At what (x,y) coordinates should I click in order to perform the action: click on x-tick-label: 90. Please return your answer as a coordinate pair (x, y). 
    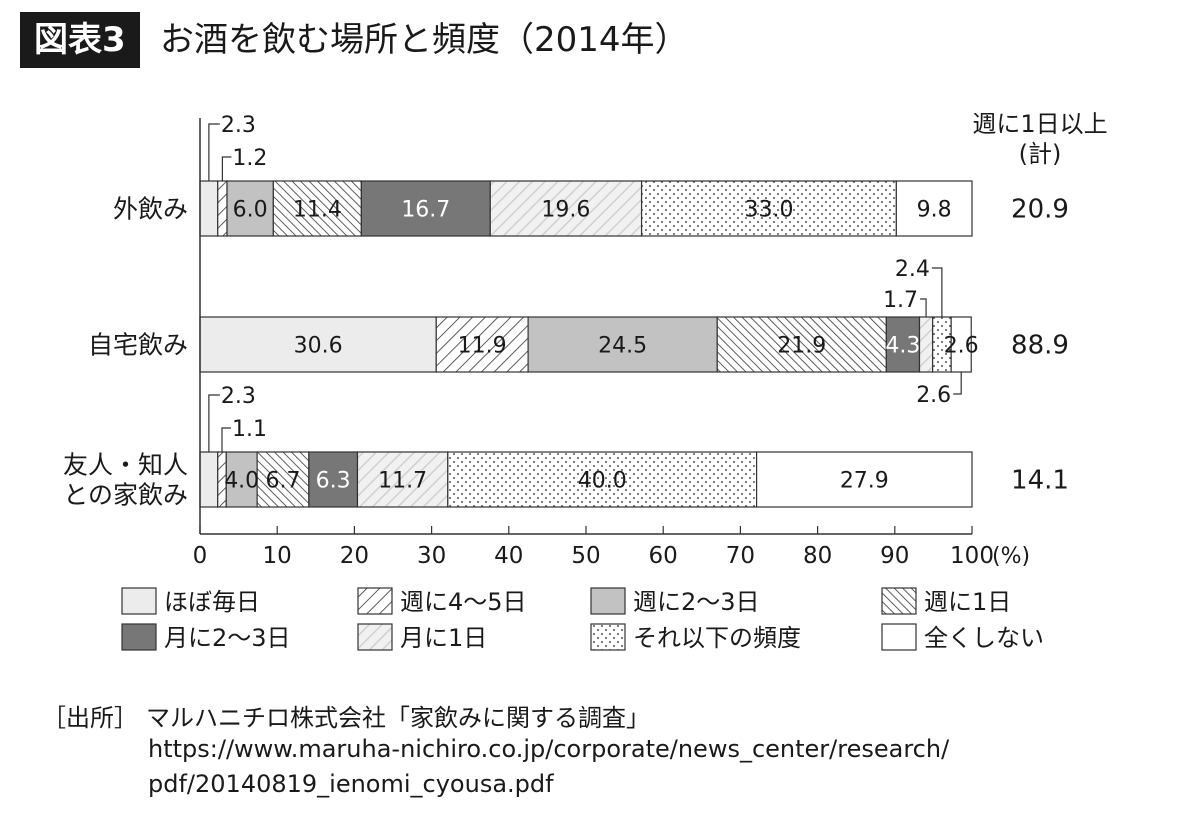
    Looking at the image, I should click on (894, 556).